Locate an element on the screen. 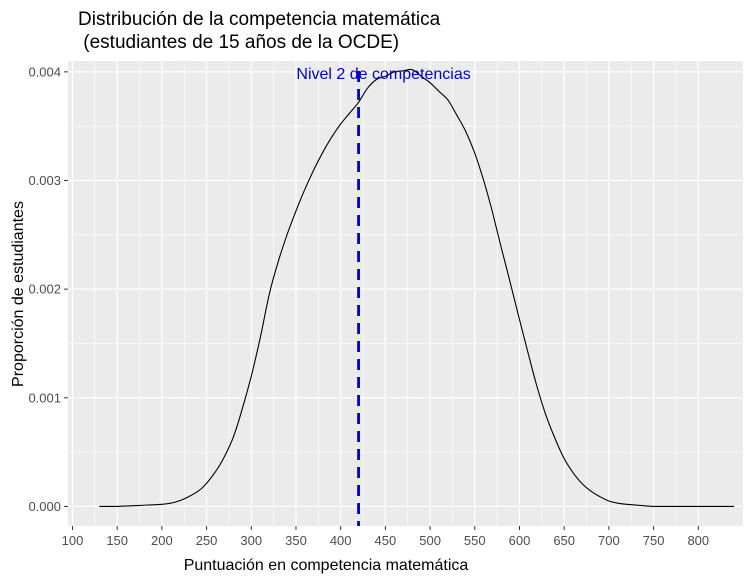 The height and width of the screenshot is (583, 754). x-tick-label: 550 is located at coordinates (475, 540).